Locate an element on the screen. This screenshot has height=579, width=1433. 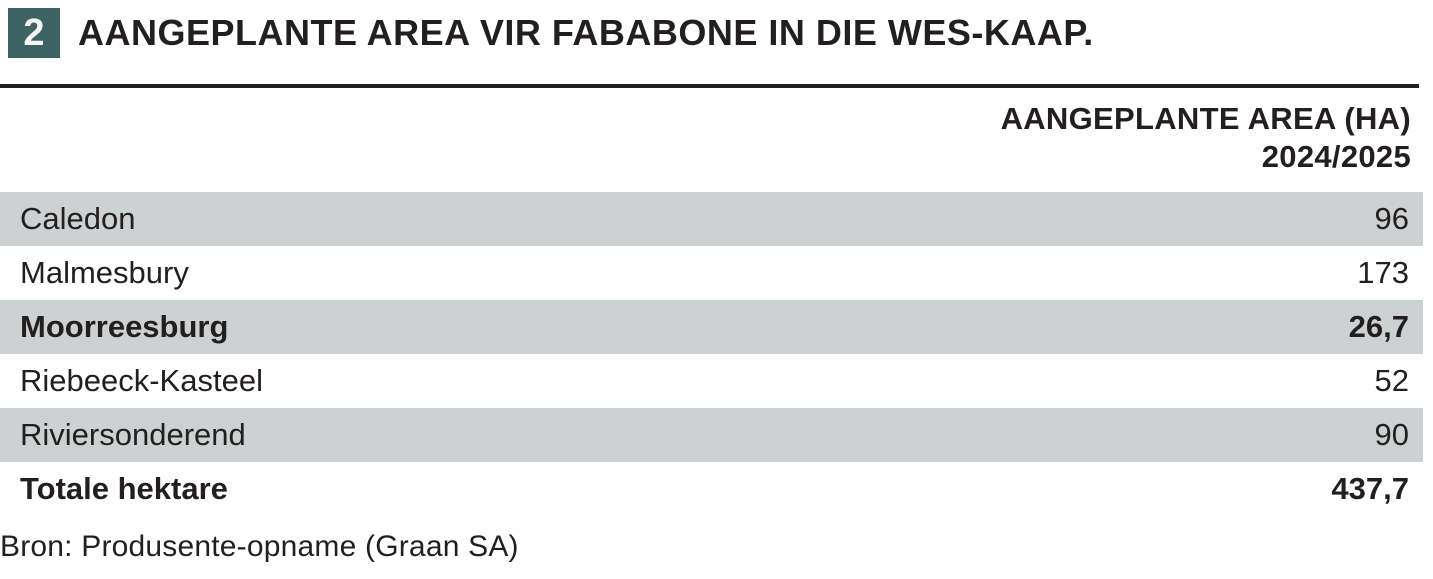
figure-number-badge: 2 is located at coordinates (34, 33).